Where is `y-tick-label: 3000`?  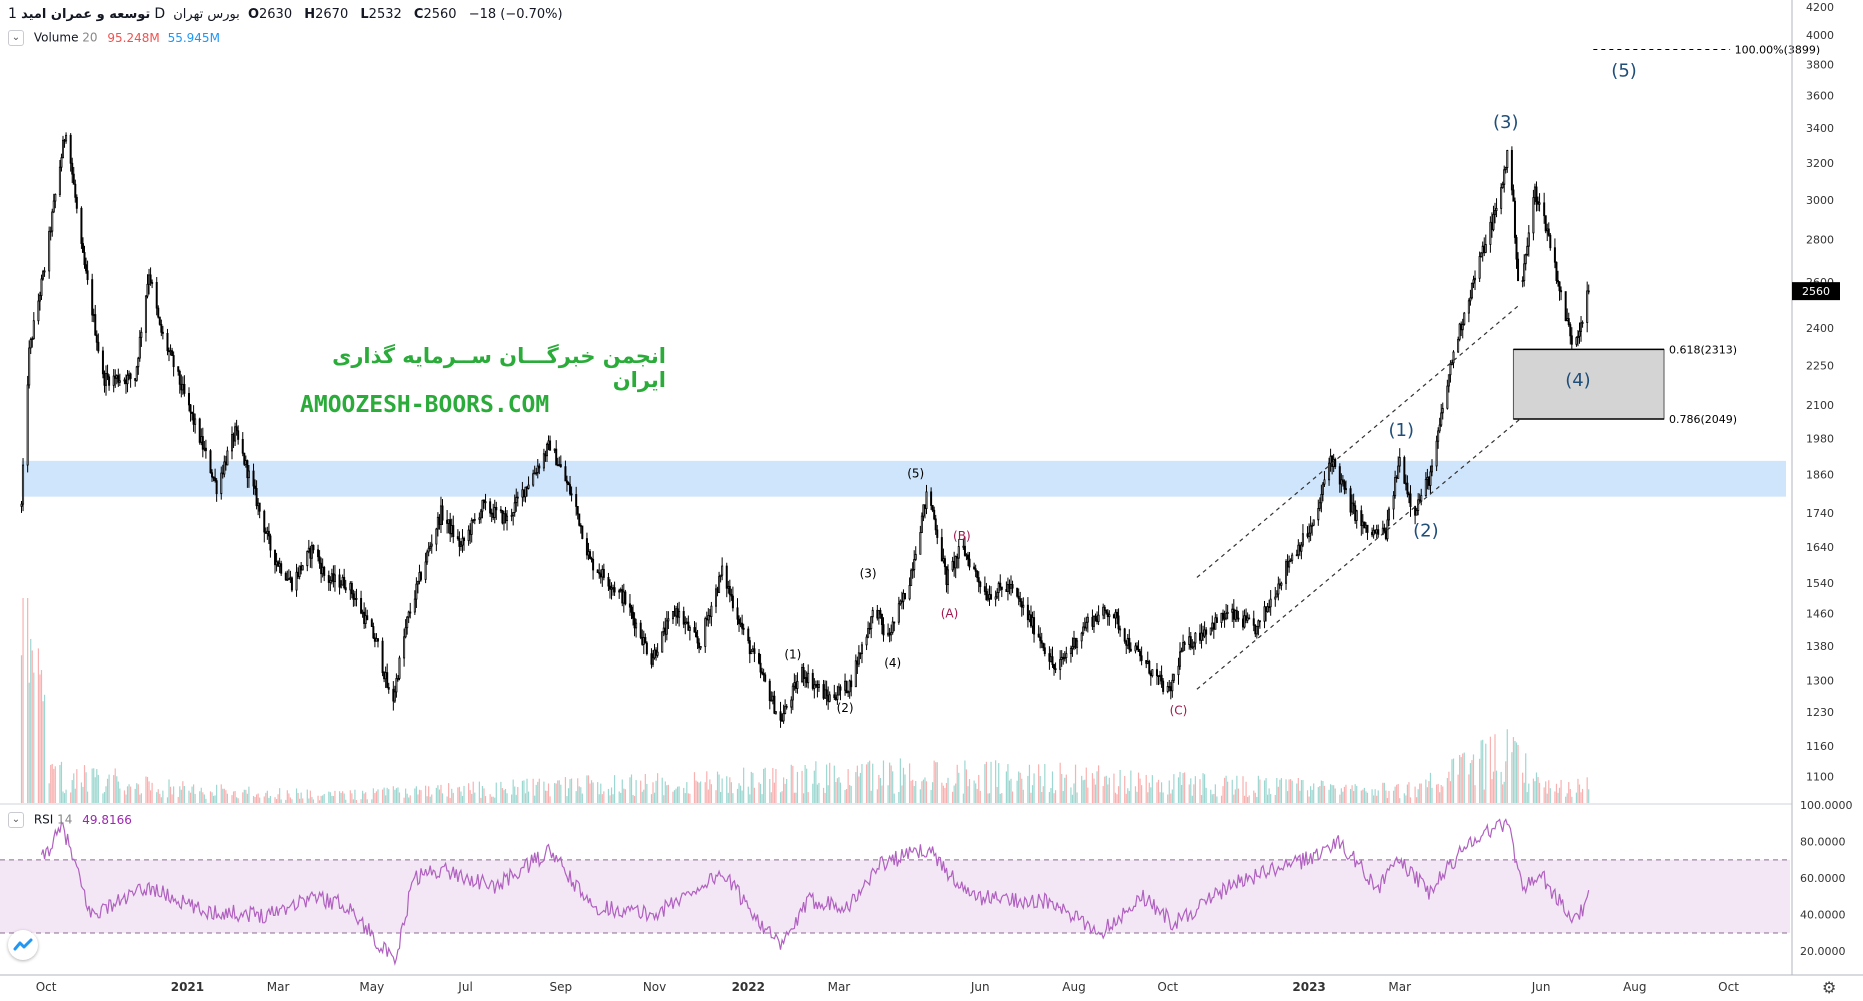
y-tick-label: 3000 is located at coordinates (1820, 200).